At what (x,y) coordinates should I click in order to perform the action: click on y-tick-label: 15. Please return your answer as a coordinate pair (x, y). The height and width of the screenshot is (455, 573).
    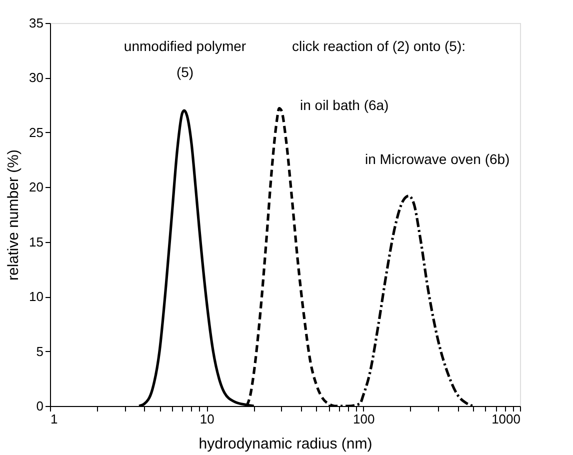
    Looking at the image, I should click on (36, 242).